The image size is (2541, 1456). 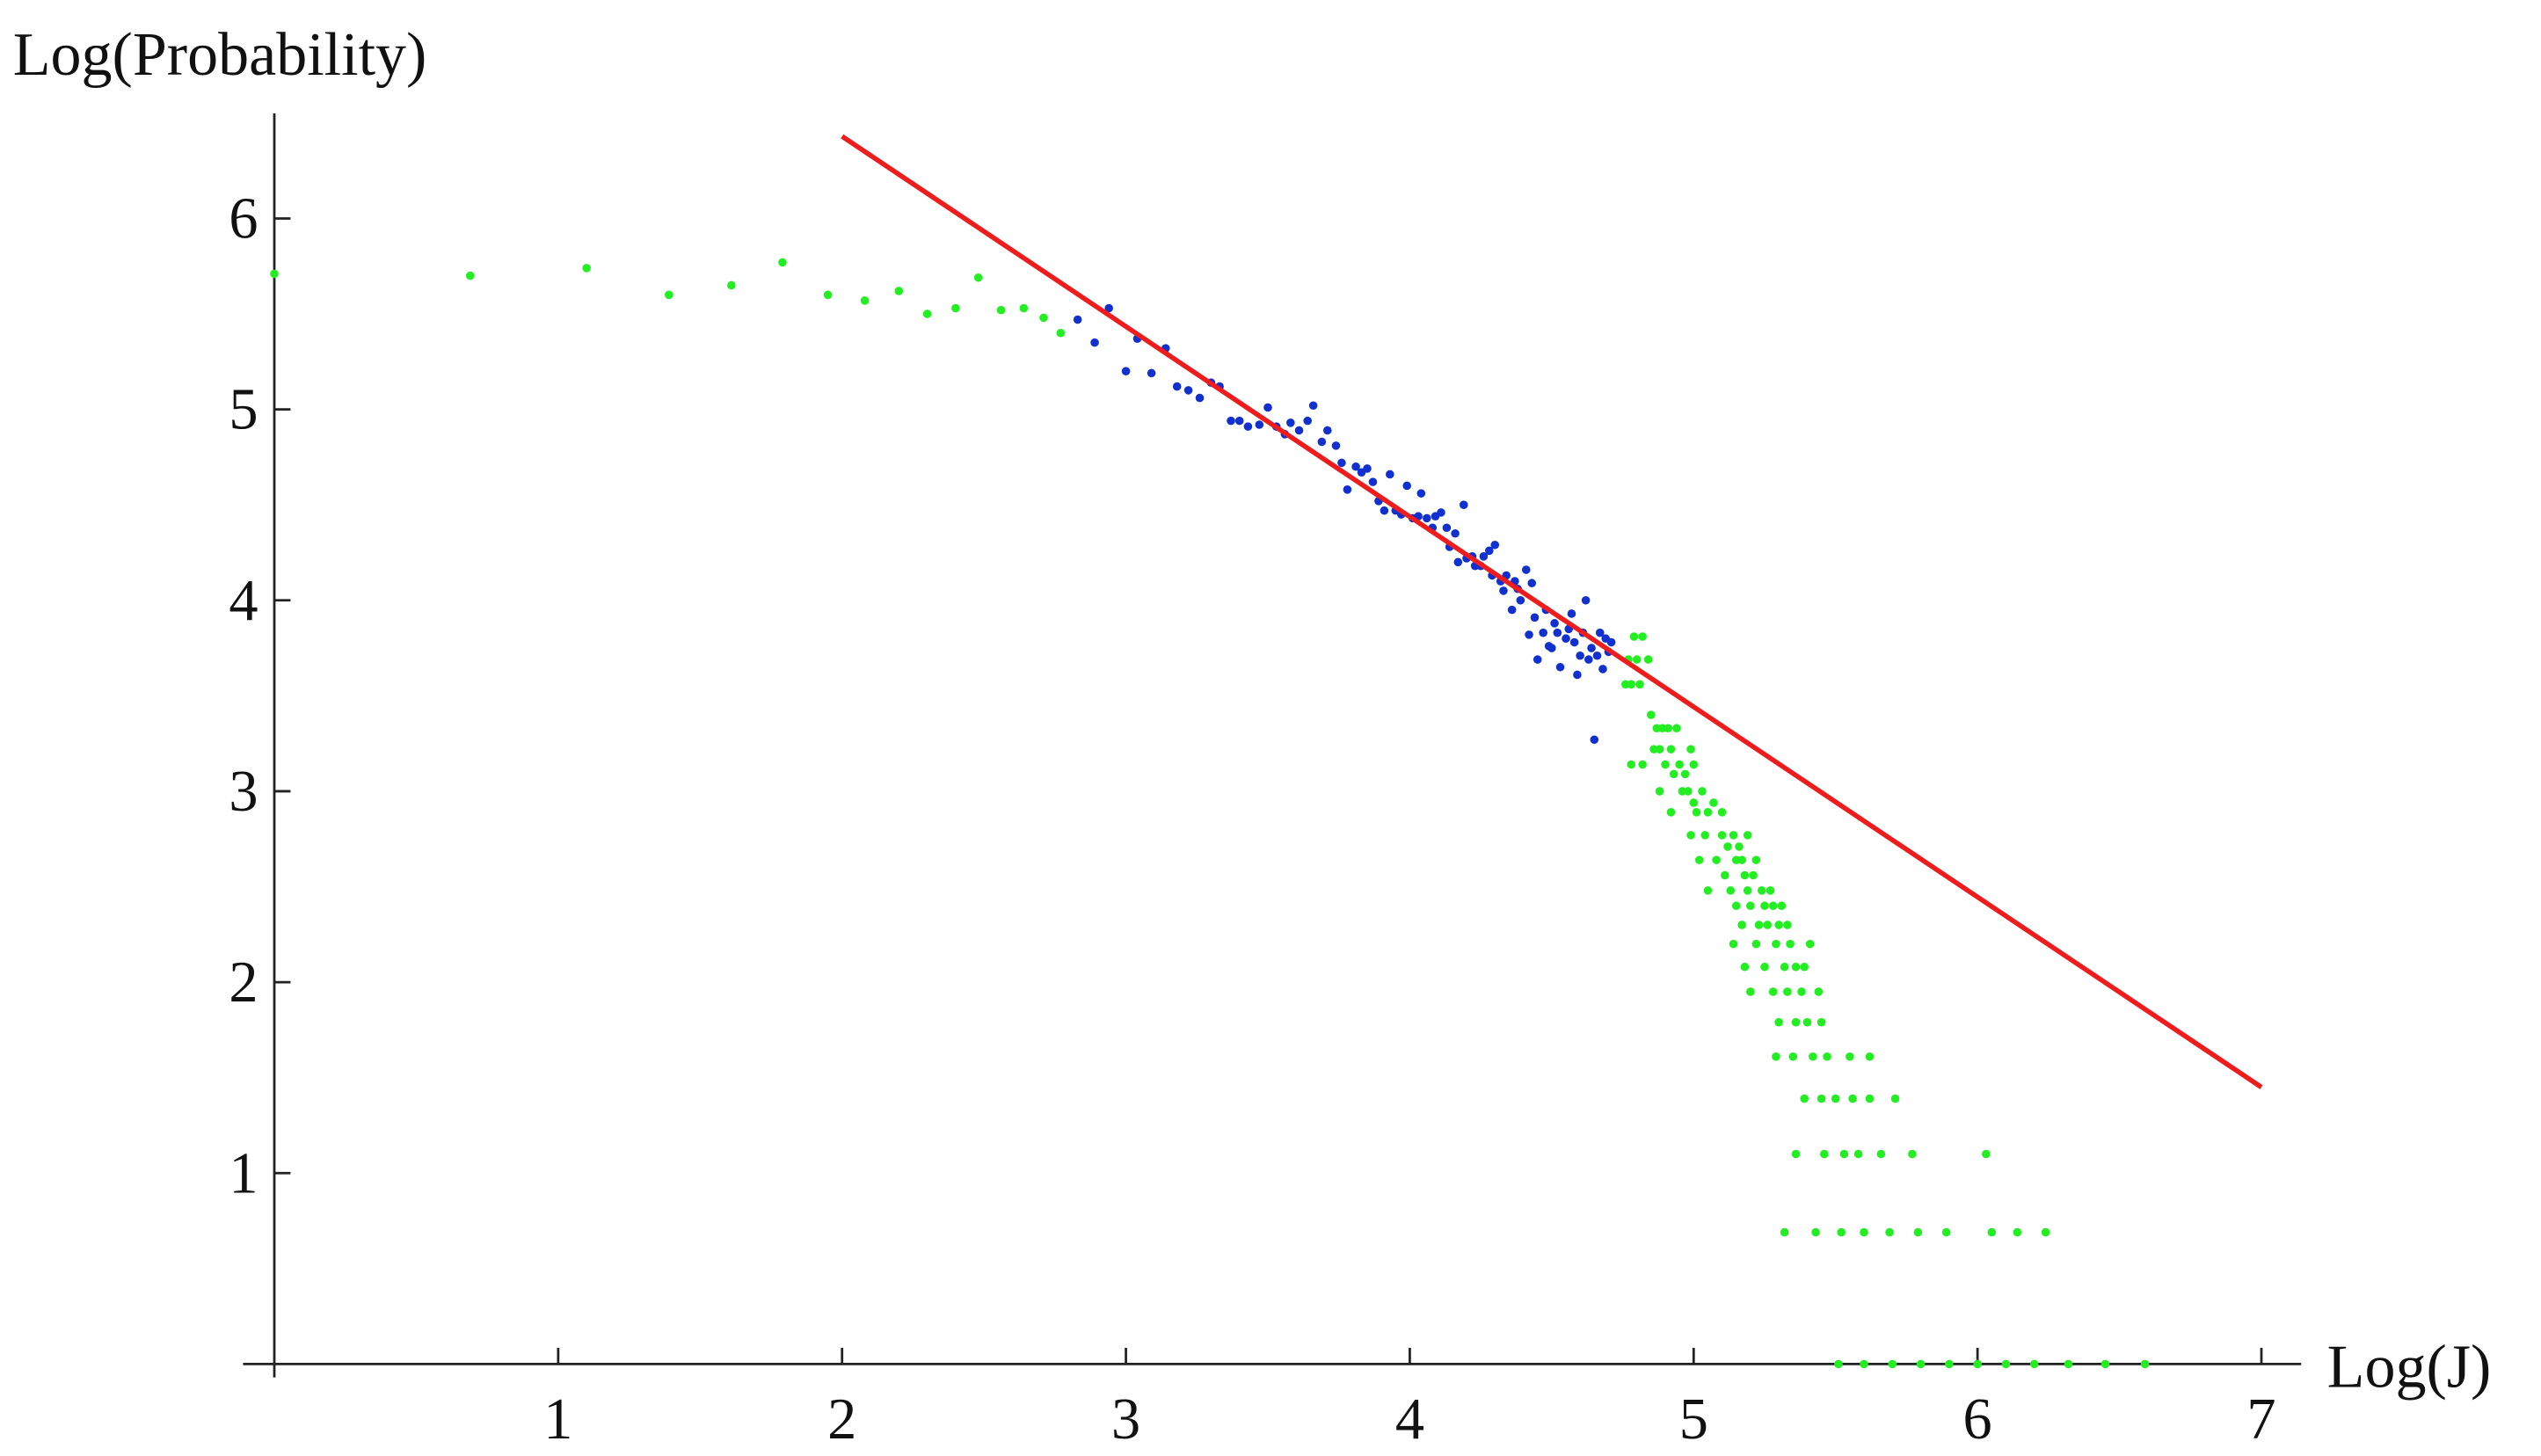 What do you see at coordinates (244, 219) in the screenshot?
I see `y-tick-label: 6` at bounding box center [244, 219].